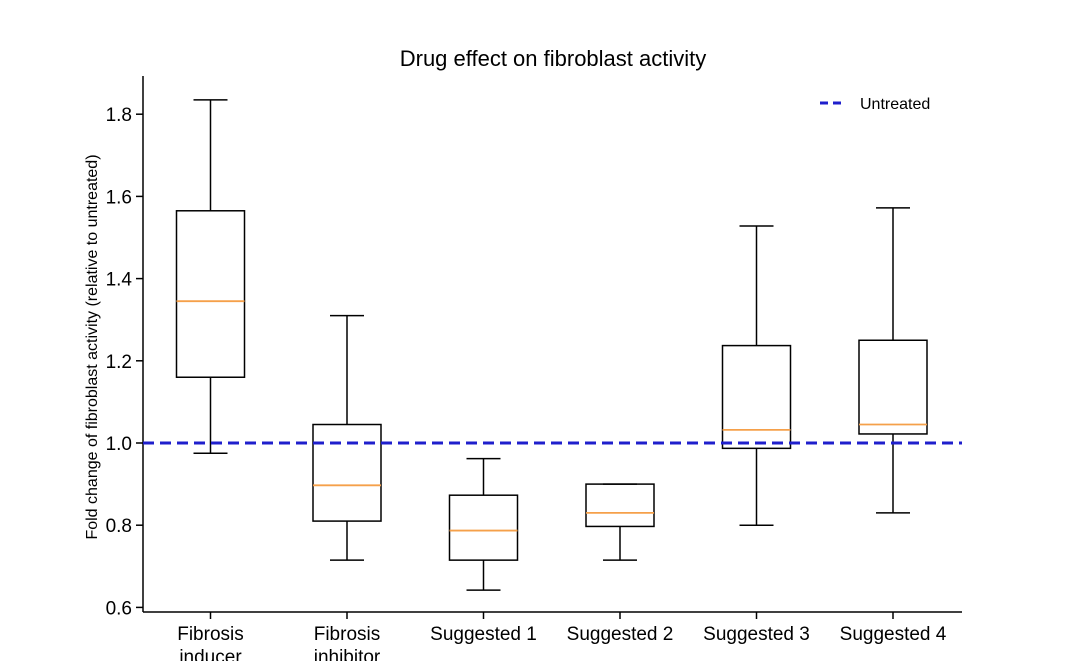  Describe the element at coordinates (119, 280) in the screenshot. I see `y-tick-label: 1.4` at that location.